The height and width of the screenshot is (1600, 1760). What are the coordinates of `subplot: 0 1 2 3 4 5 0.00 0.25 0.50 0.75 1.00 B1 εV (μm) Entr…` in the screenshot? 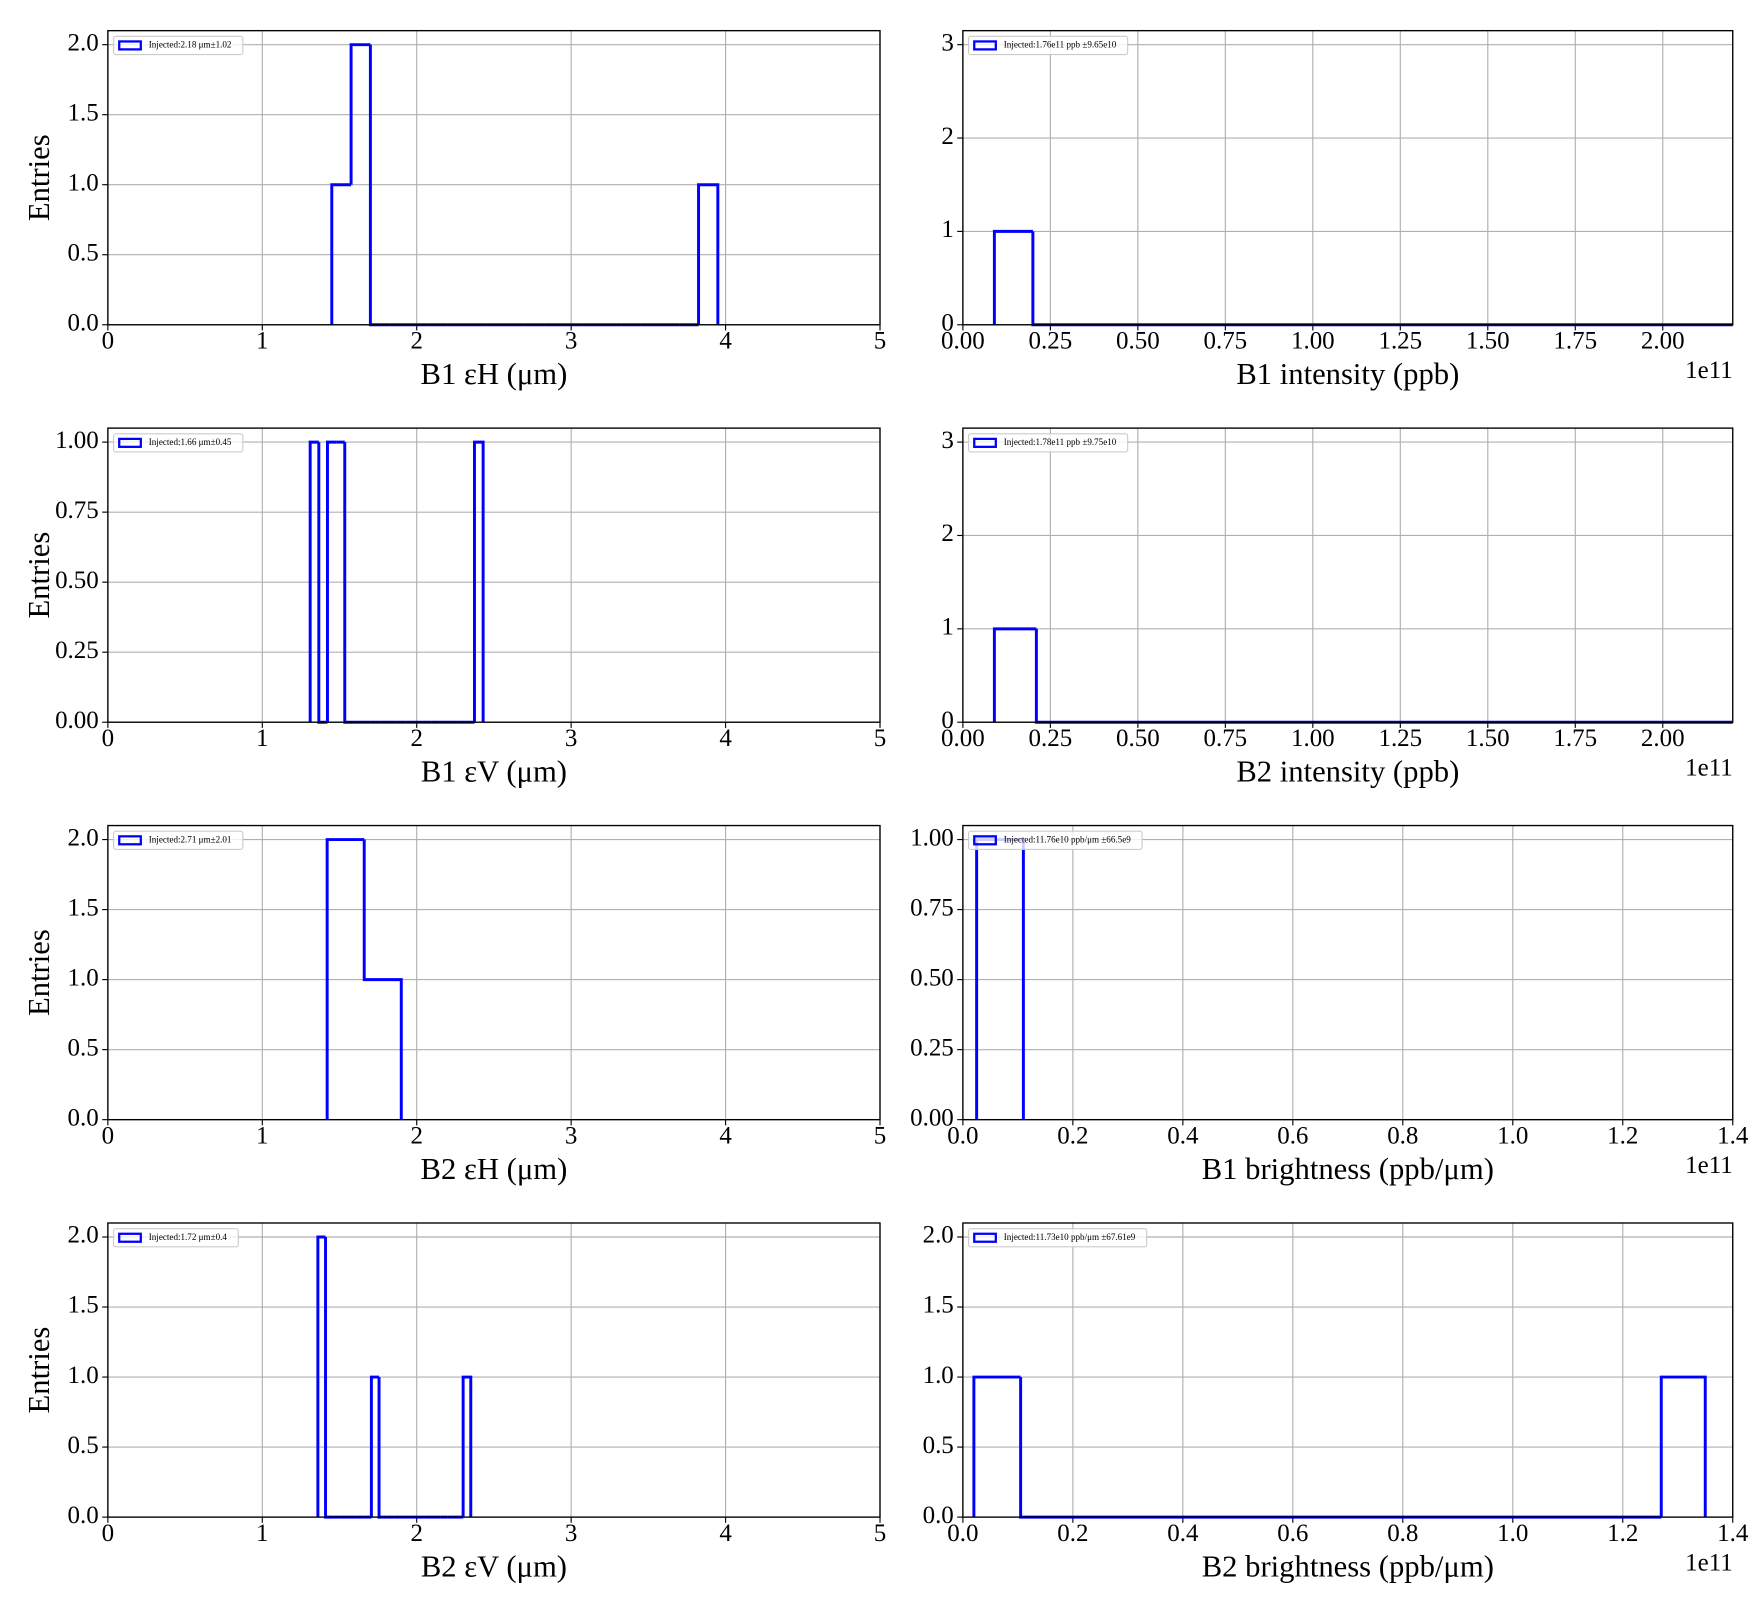 It's located at (454, 608).